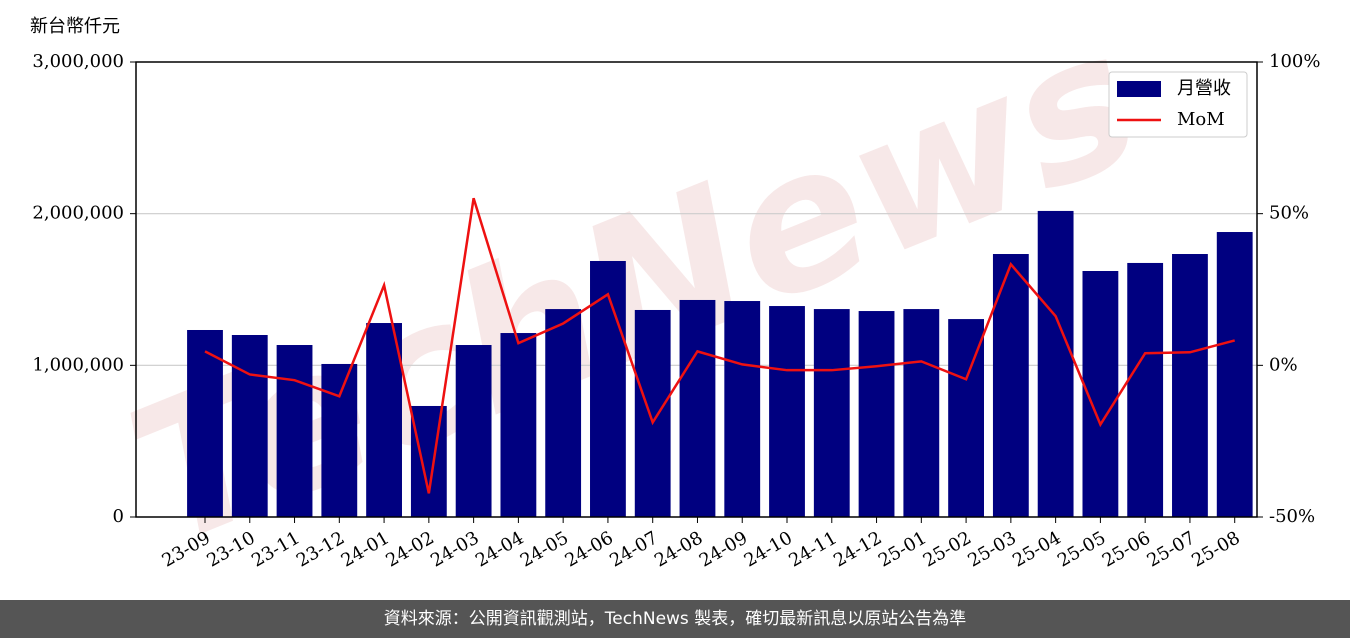  What do you see at coordinates (78, 213) in the screenshot?
I see `y-tick-label: 2,000,000` at bounding box center [78, 213].